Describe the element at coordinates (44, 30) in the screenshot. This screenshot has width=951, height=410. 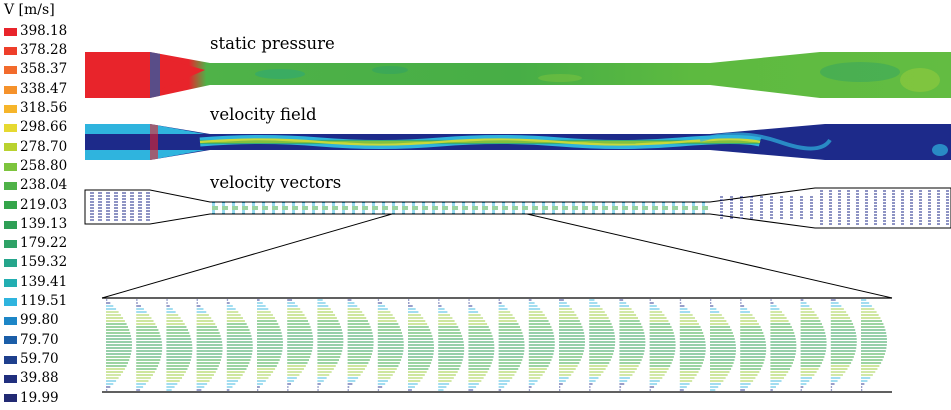
I see `legend-label: 398.18` at that location.